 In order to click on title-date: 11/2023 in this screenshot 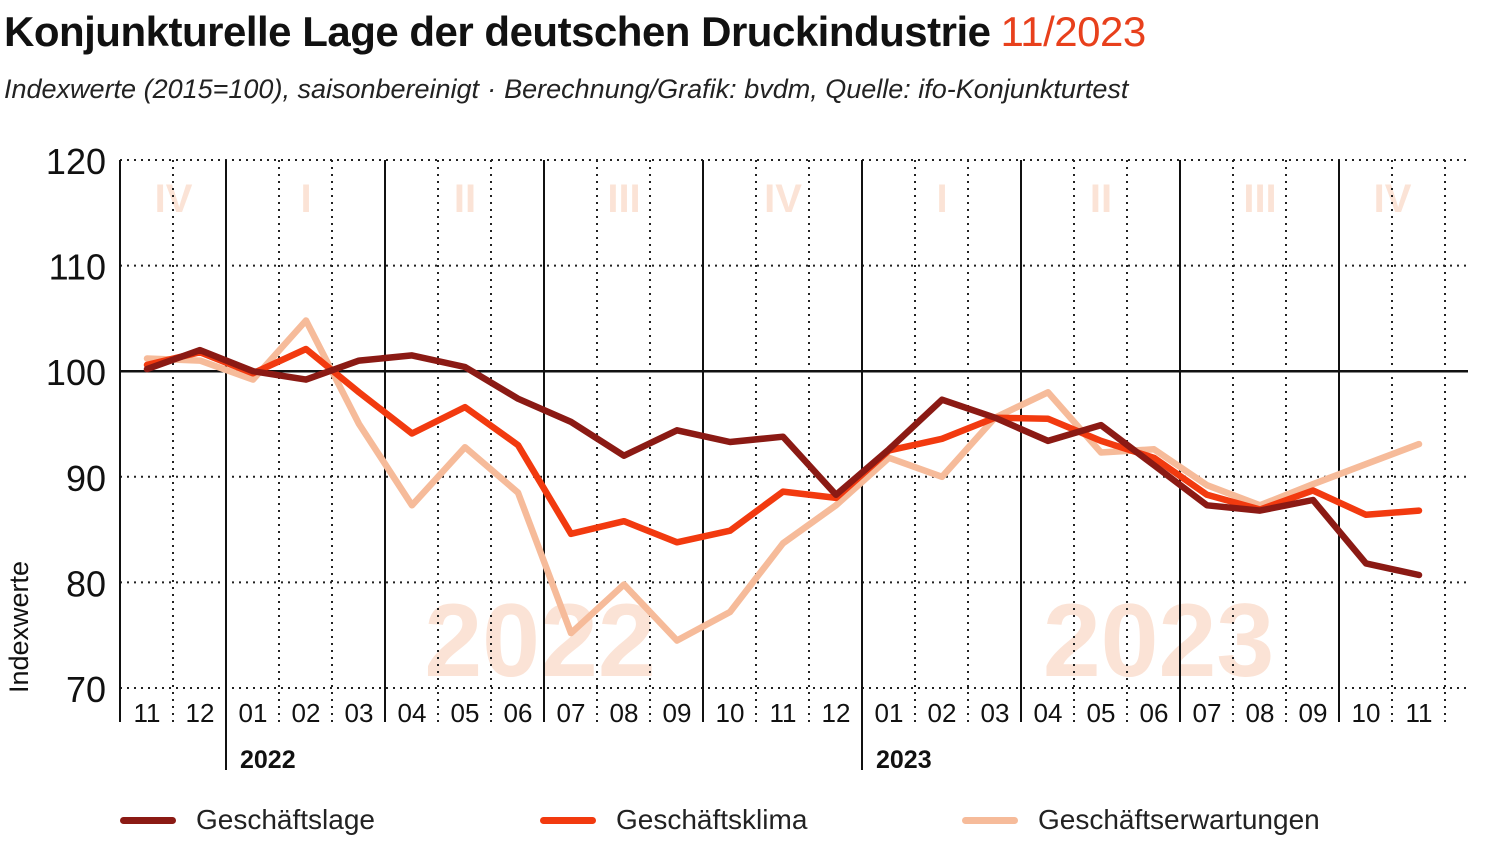, I will do `click(1073, 31)`.